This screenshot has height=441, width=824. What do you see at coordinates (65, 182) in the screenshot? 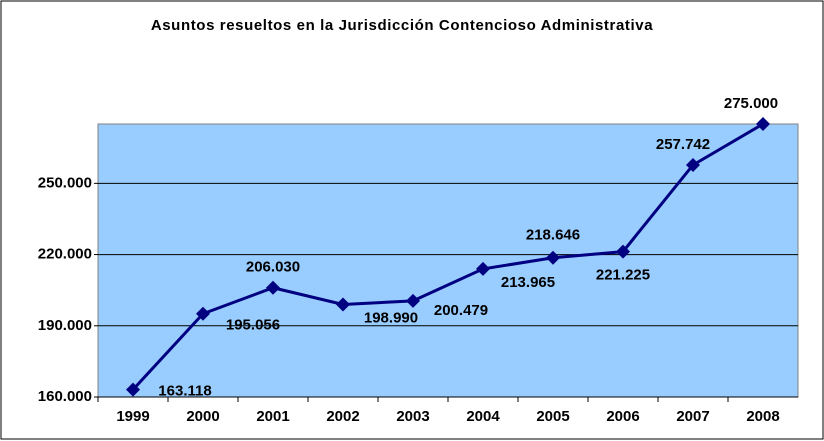
I see `y-tick-label: 250.000` at bounding box center [65, 182].